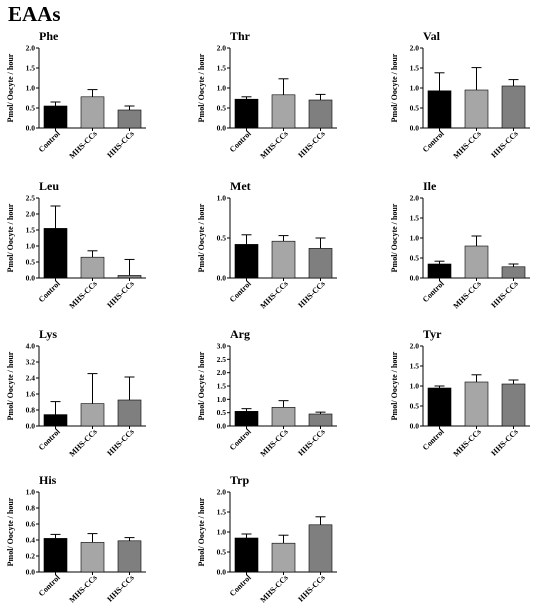  What do you see at coordinates (49, 36) in the screenshot?
I see `chart-title: Phe` at bounding box center [49, 36].